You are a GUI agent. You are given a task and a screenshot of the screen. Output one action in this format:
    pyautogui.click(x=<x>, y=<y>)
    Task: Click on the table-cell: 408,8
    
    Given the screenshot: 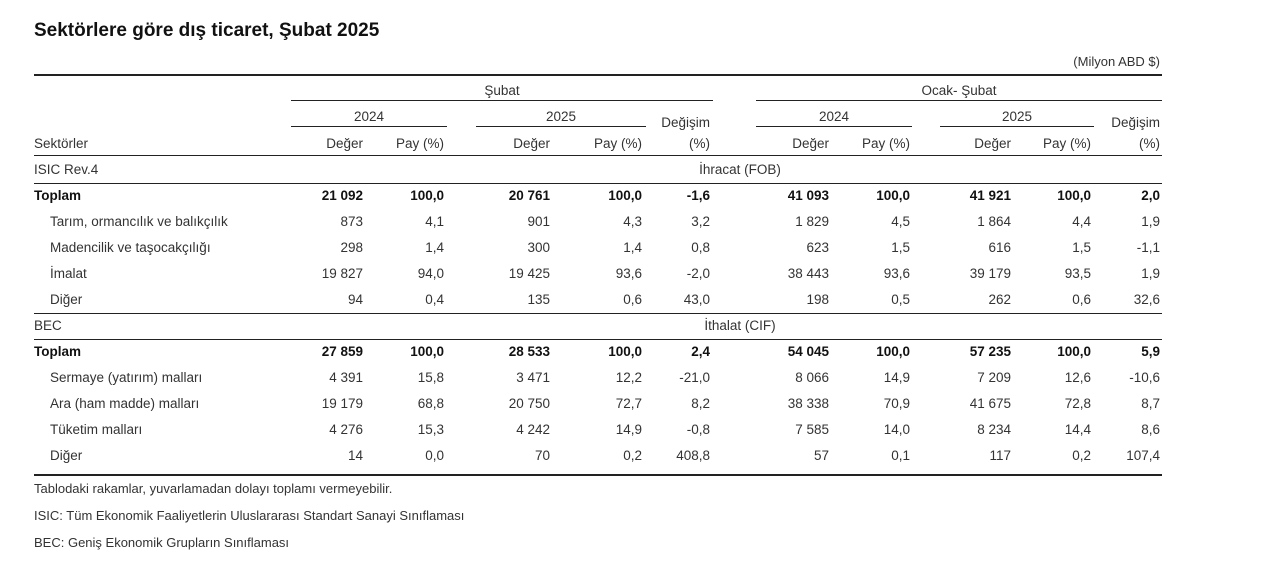 What is the action you would take?
    pyautogui.click(x=693, y=455)
    